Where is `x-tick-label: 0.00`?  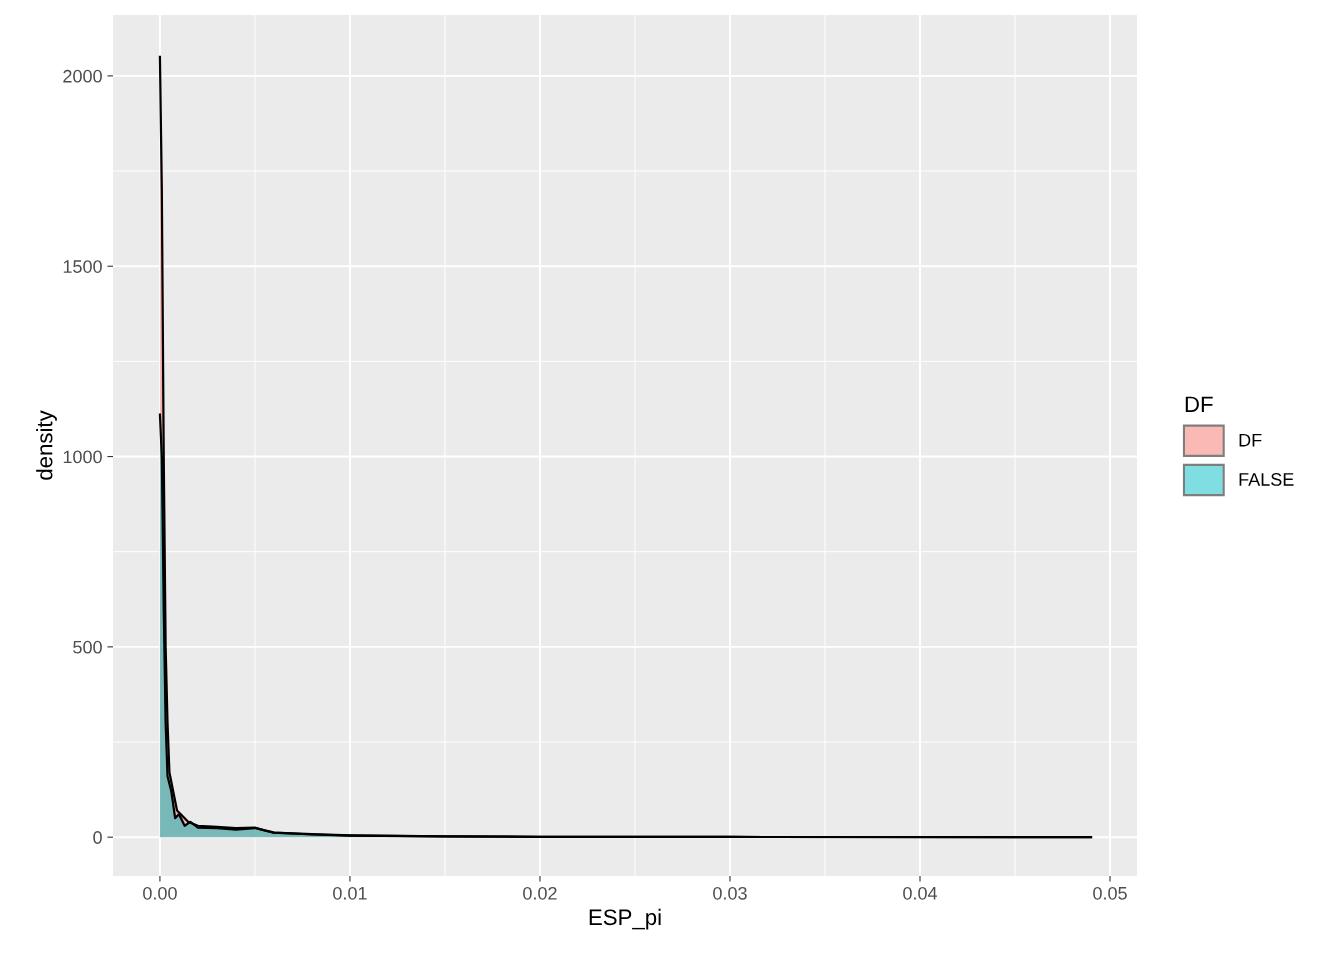 x-tick-label: 0.00 is located at coordinates (160, 893).